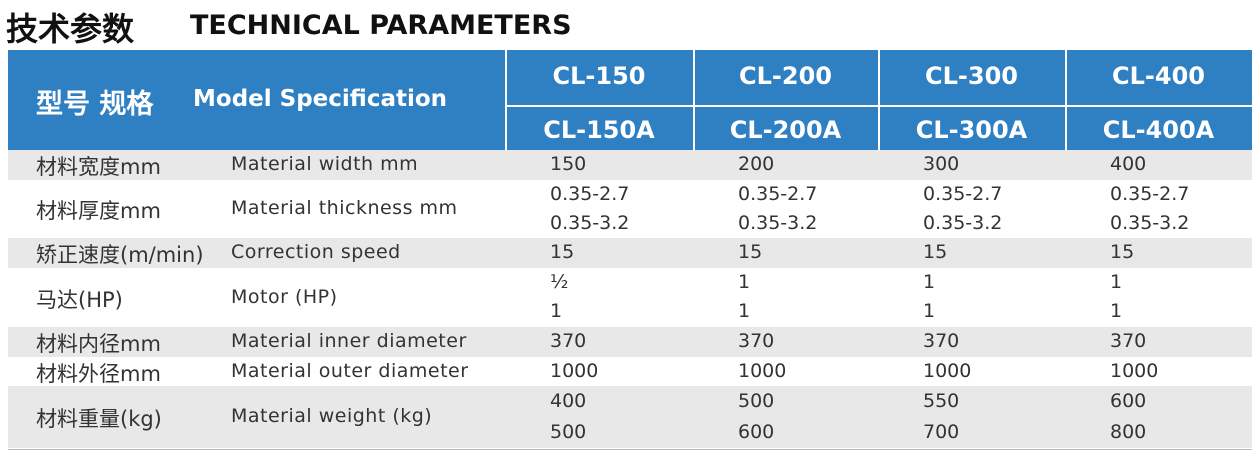  Describe the element at coordinates (344, 208) in the screenshot. I see `row-label-en: Material thickness mm` at that location.